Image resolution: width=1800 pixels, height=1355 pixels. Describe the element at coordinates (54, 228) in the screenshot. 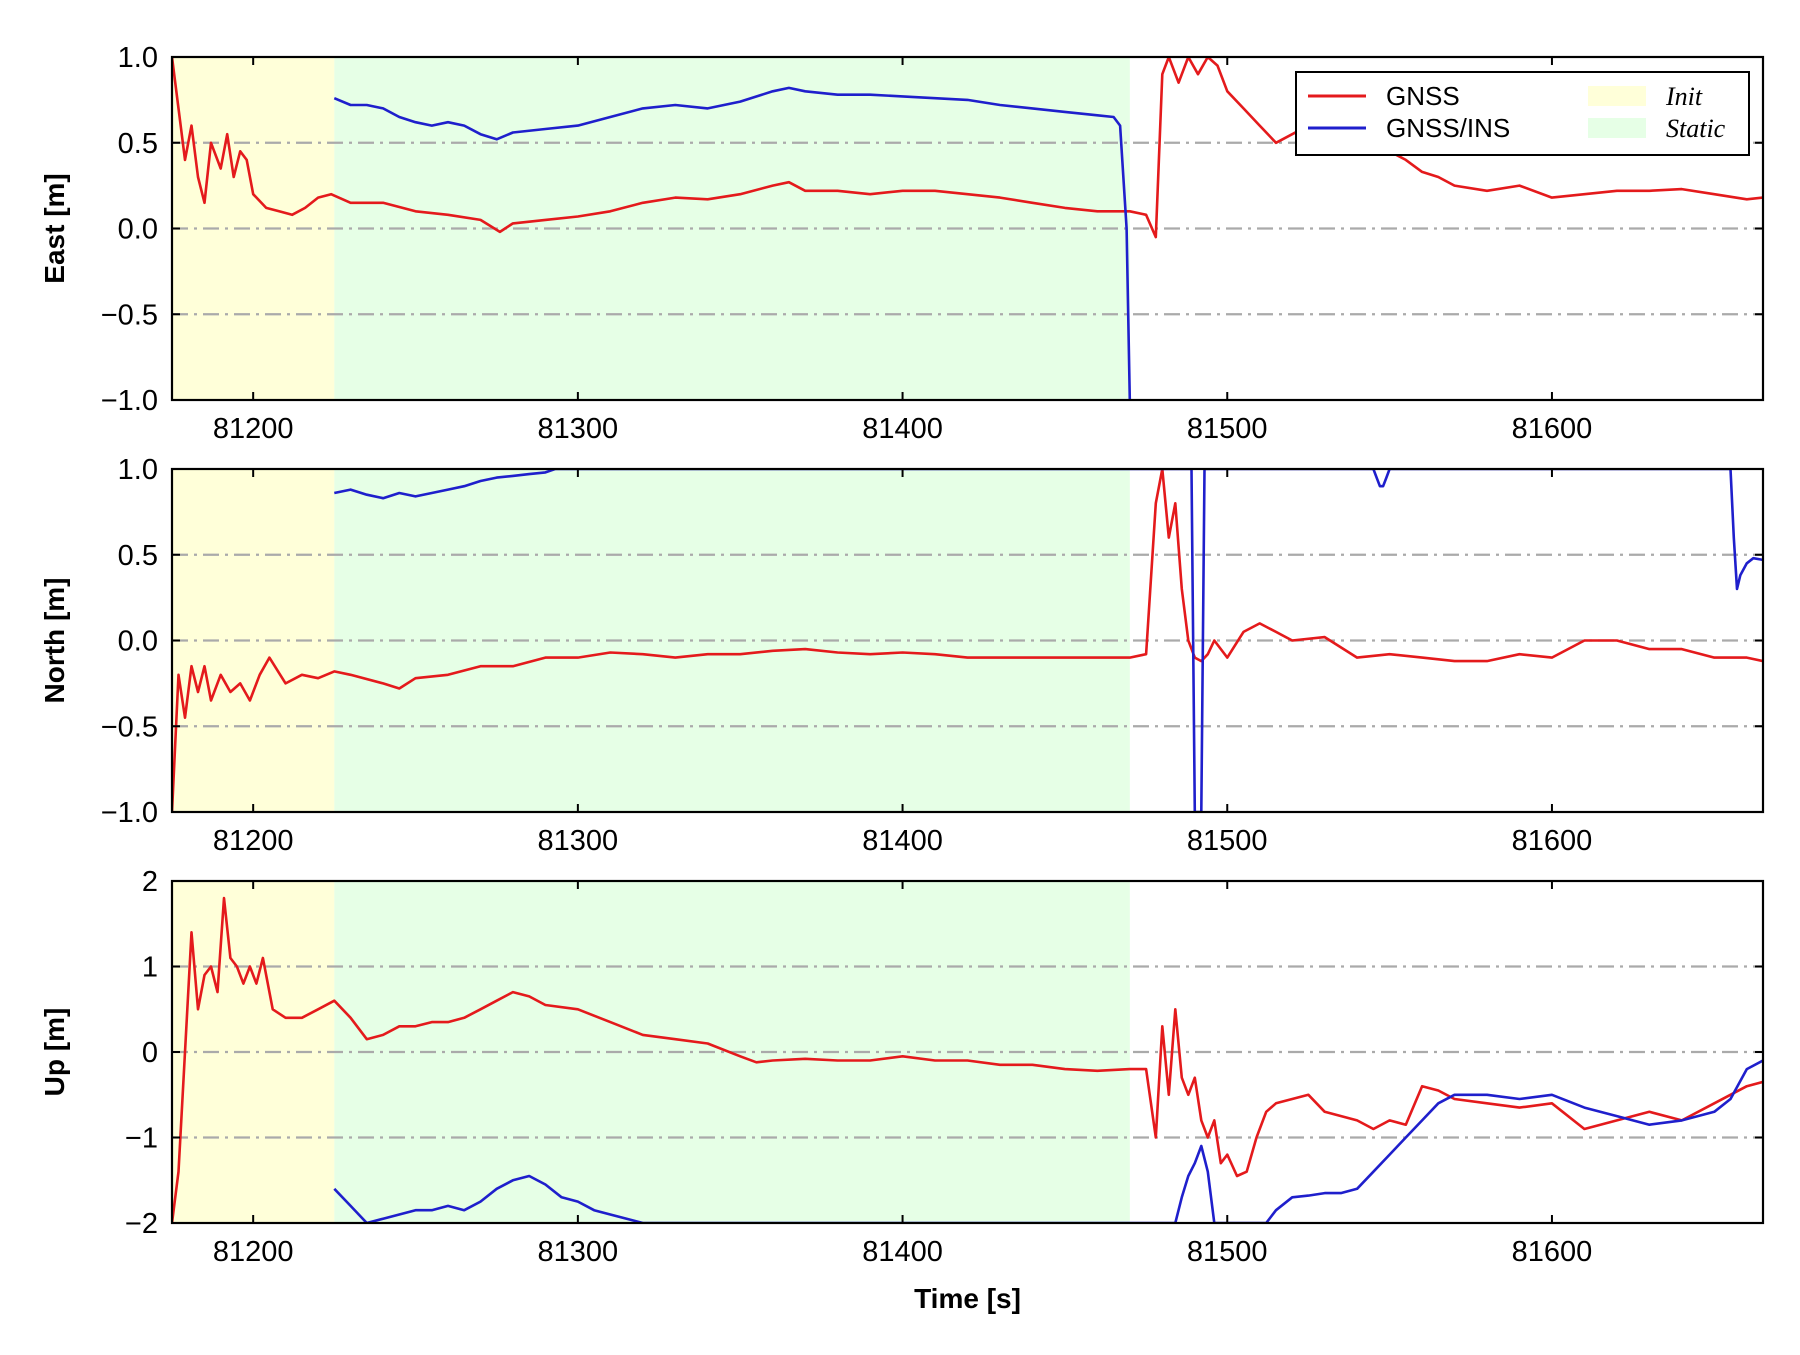

I see `y-axis-label: East [m]` at that location.